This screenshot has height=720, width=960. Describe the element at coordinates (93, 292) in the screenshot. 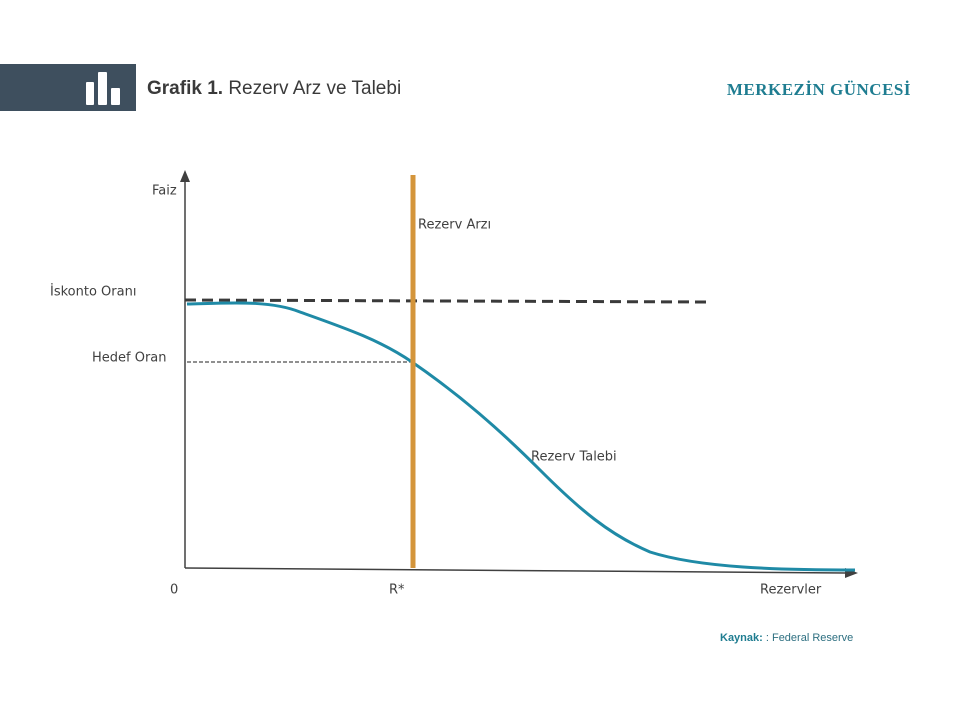

I see `discount-label: İskonto Oranı` at that location.